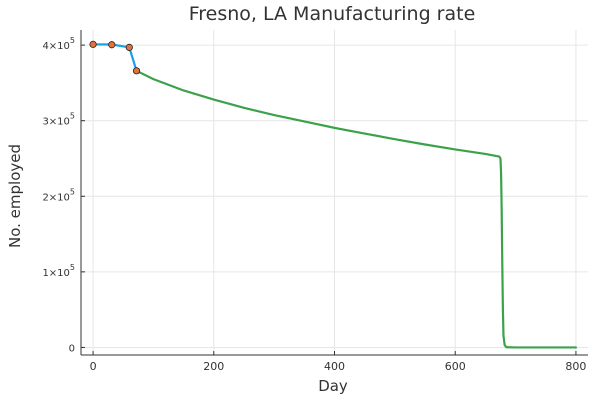 The image size is (600, 400). What do you see at coordinates (575, 366) in the screenshot?
I see `x-tick-label: 800` at bounding box center [575, 366].